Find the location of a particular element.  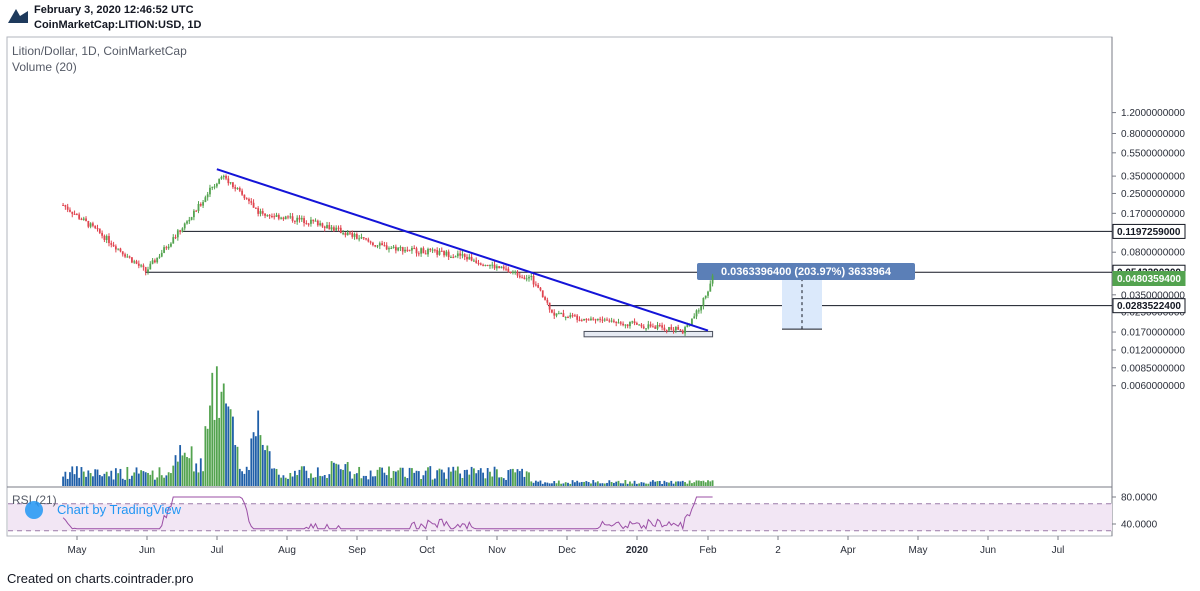

price-tick-label: 0.0350000000 is located at coordinates (1153, 295).